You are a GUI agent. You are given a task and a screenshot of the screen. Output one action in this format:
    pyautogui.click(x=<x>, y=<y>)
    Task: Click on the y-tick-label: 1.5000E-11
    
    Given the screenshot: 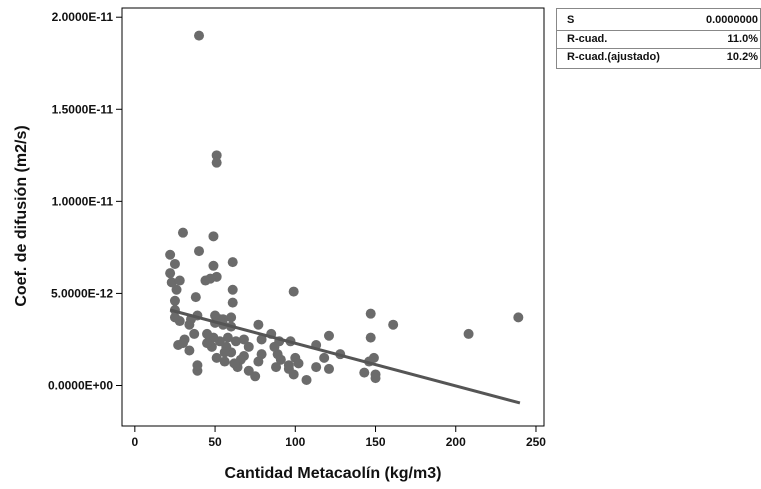 What is the action you would take?
    pyautogui.click(x=83, y=109)
    